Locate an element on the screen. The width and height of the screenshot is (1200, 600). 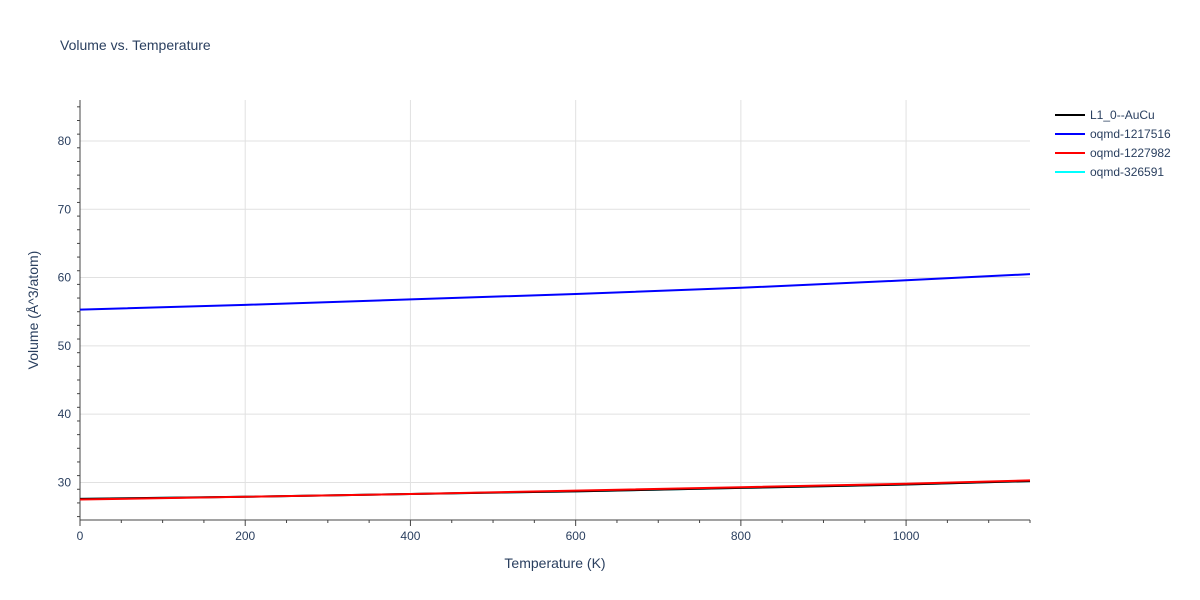
legend-item: oqmd-1217516 is located at coordinates (1113, 134).